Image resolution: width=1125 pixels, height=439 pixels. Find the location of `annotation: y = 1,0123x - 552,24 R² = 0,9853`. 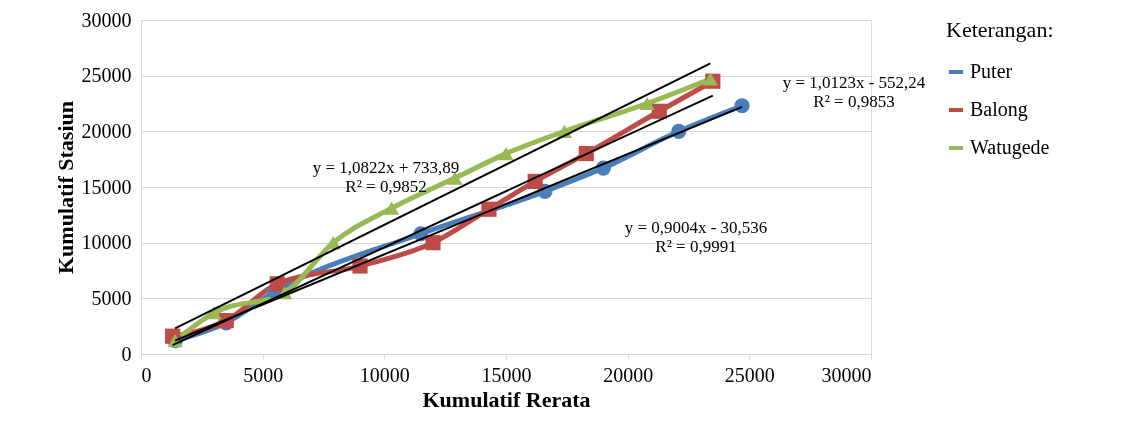

annotation: y = 1,0123x - 552,24 R² = 0,9853 is located at coordinates (854, 92).